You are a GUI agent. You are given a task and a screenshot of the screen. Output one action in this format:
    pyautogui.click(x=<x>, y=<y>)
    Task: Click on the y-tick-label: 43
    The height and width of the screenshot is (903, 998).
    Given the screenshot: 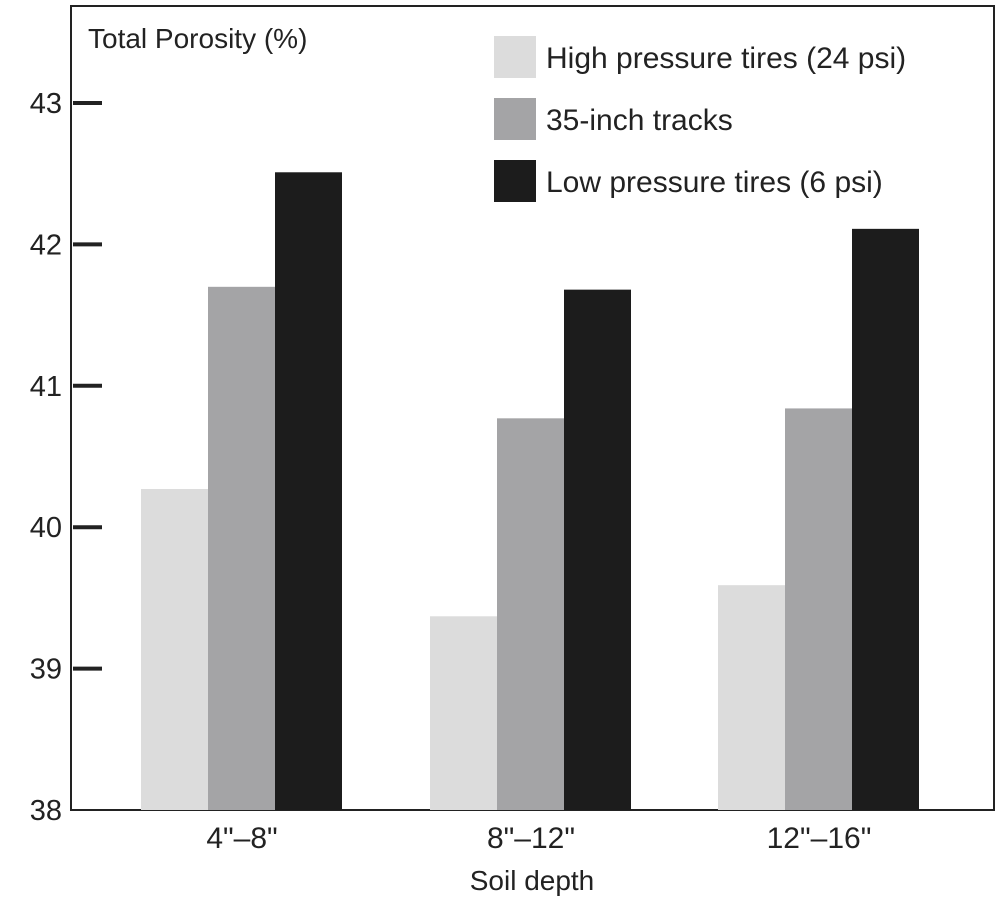 What is the action you would take?
    pyautogui.click(x=46, y=104)
    